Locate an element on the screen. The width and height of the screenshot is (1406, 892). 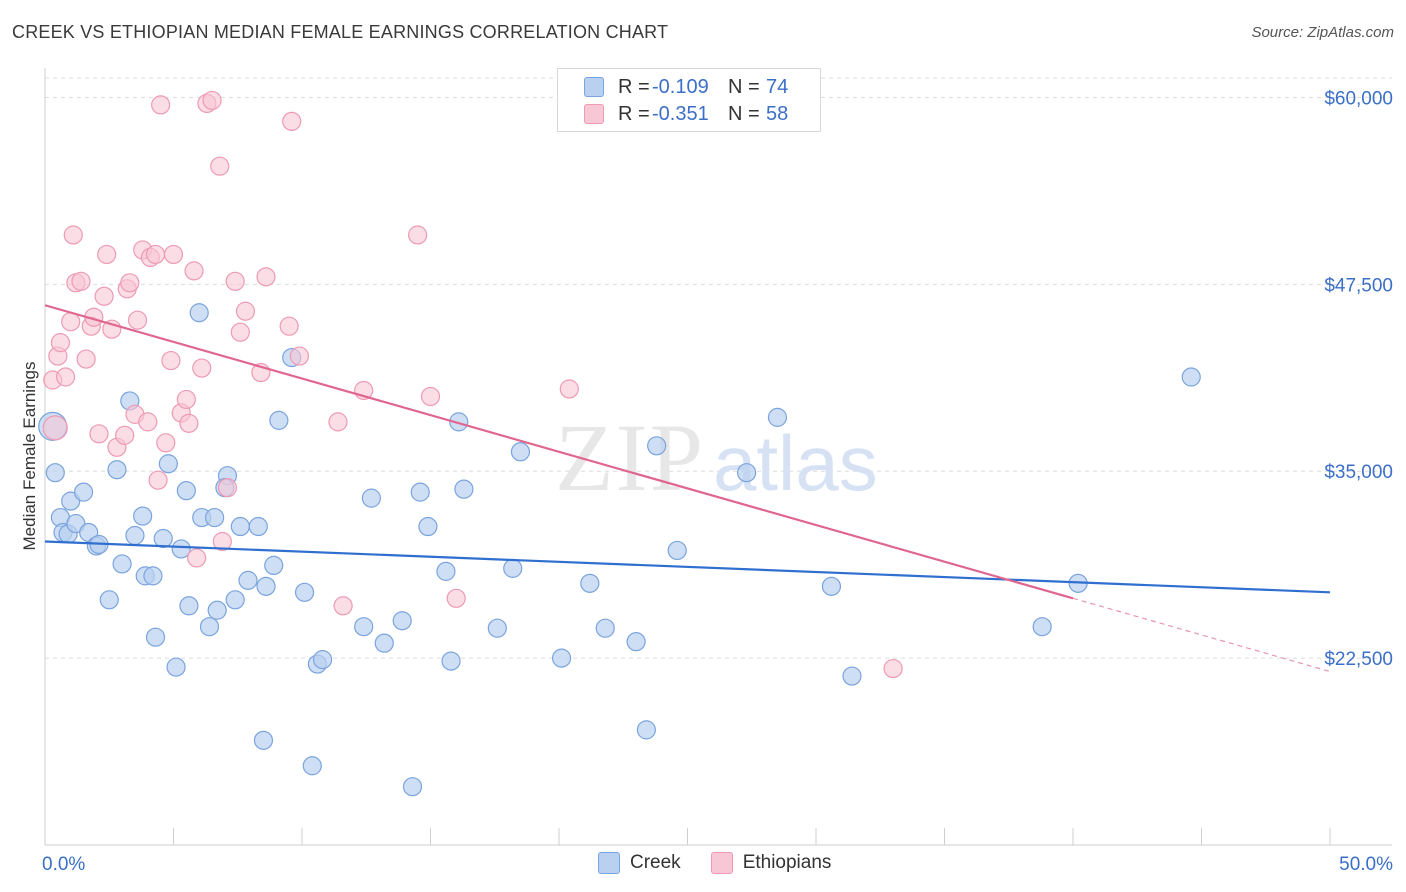
r-value: -0.351 is located at coordinates (680, 113).